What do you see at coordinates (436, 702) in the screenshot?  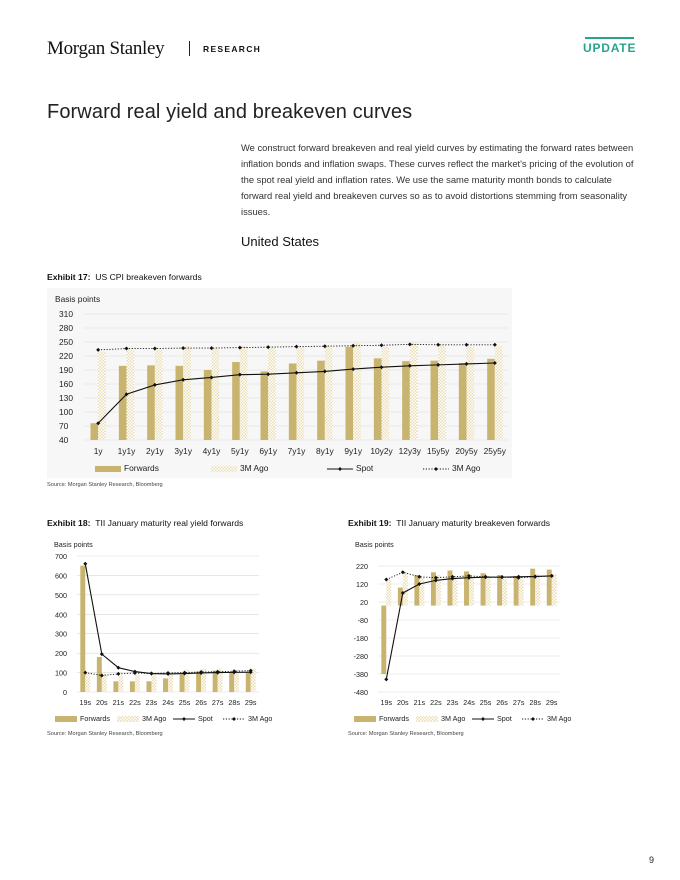 I see `x-tick-label: 22s` at bounding box center [436, 702].